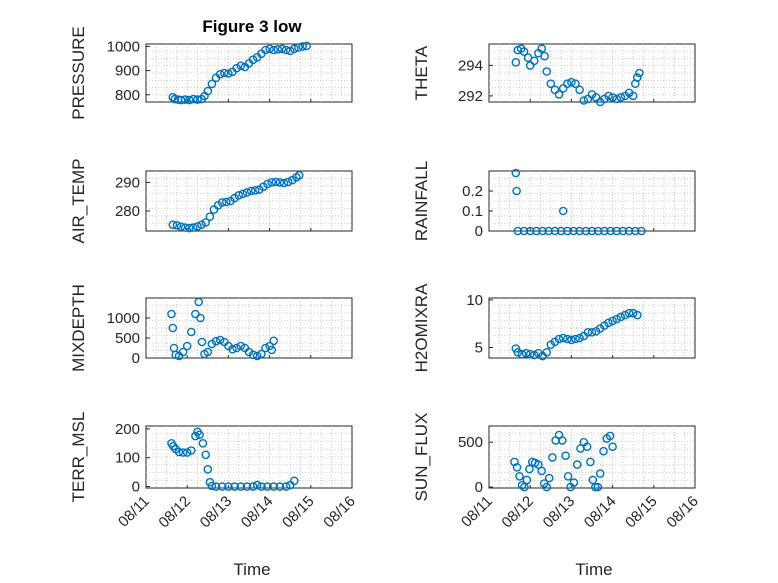  Describe the element at coordinates (339, 512) in the screenshot. I see `x-tick-label: 08/16` at that location.